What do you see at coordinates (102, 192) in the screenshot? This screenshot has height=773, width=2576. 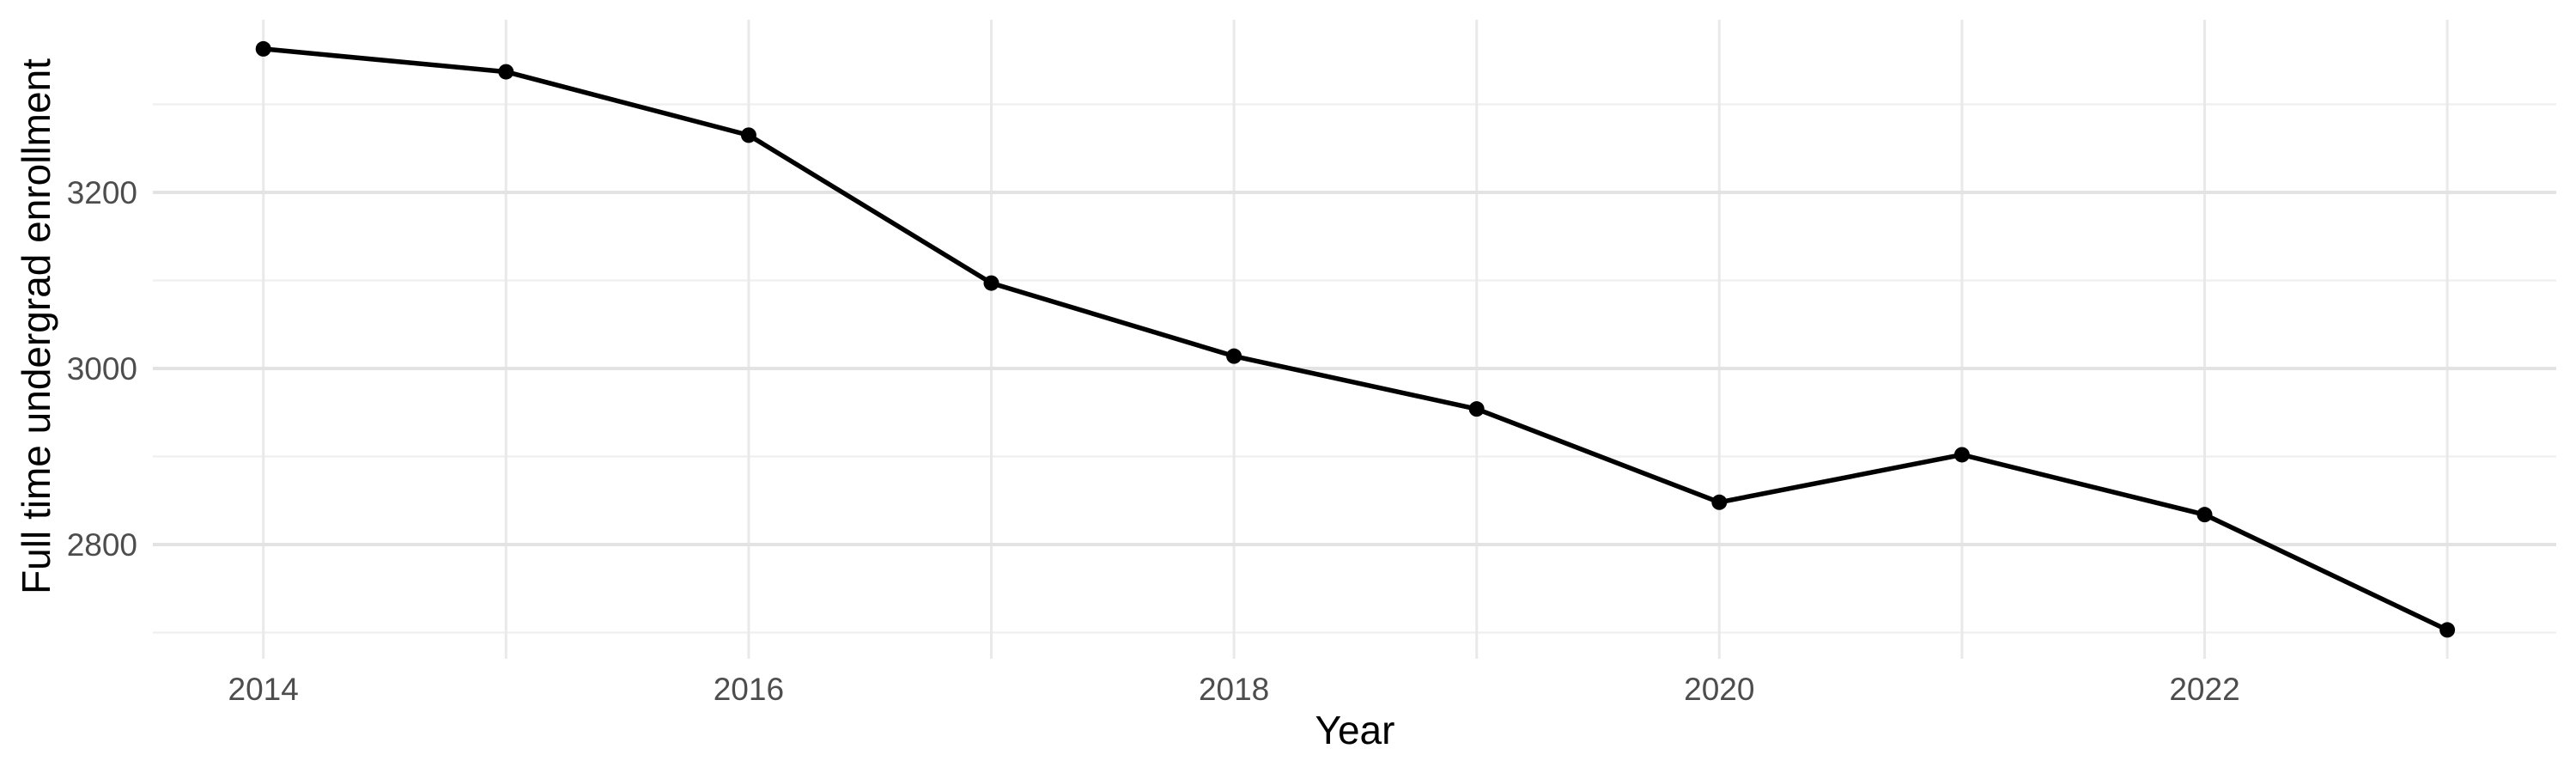 I see `y-tick-label: 3200` at bounding box center [102, 192].